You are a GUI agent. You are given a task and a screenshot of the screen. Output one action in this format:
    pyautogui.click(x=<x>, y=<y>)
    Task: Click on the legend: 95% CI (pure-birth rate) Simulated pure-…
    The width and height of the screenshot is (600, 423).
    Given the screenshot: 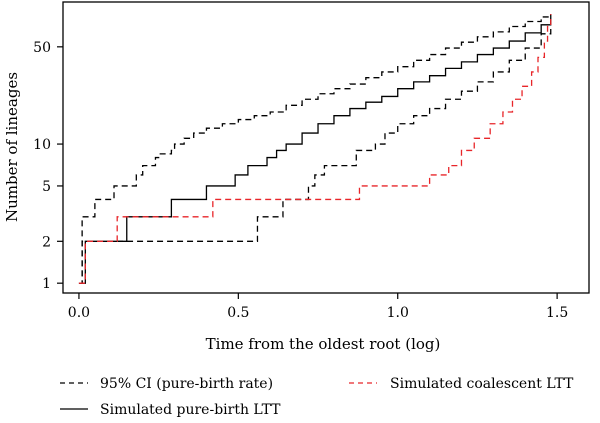 What is the action you would take?
    pyautogui.click(x=317, y=397)
    